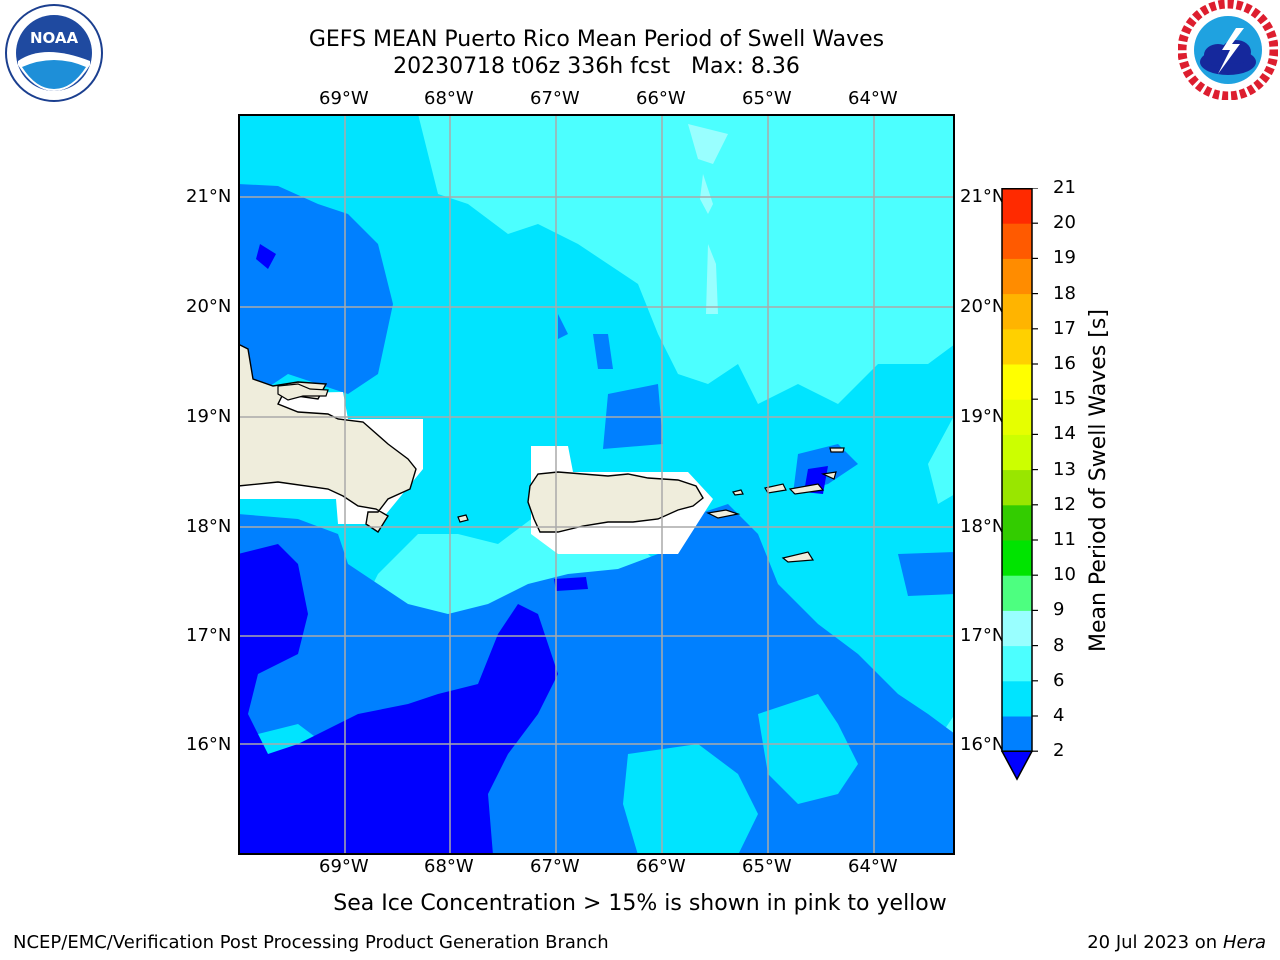 Image resolution: width=1280 pixels, height=960 pixels. I want to click on colorbar-tick-label: 4, so click(1059, 715).